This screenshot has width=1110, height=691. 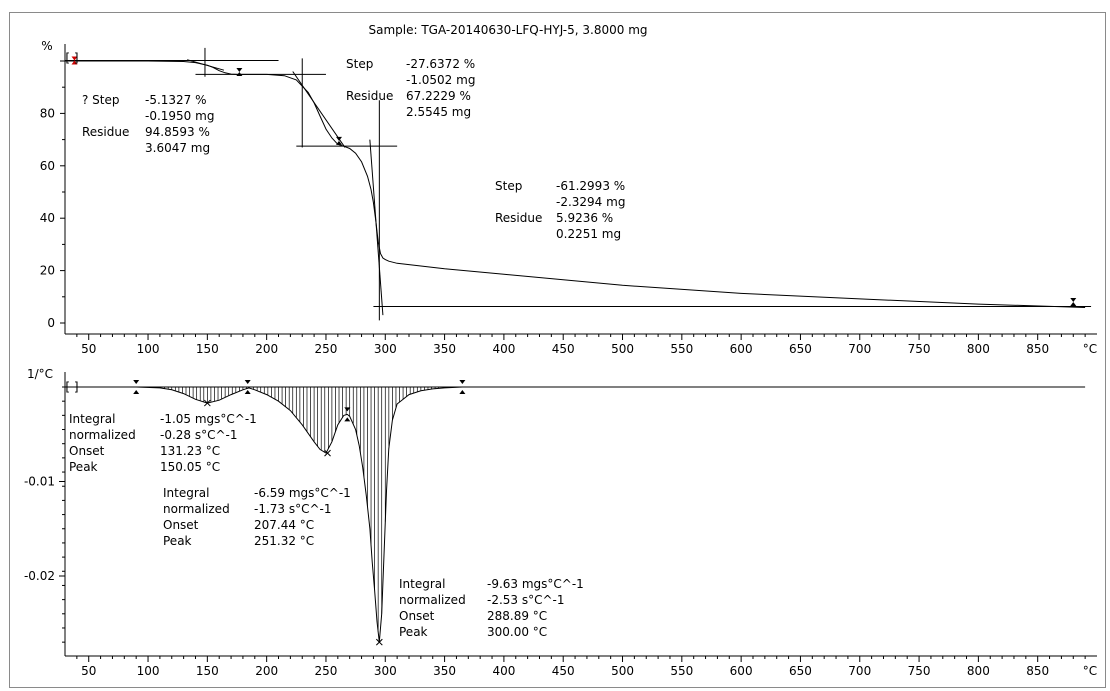 I want to click on tga-x-tick-label: 600, so click(x=741, y=349).